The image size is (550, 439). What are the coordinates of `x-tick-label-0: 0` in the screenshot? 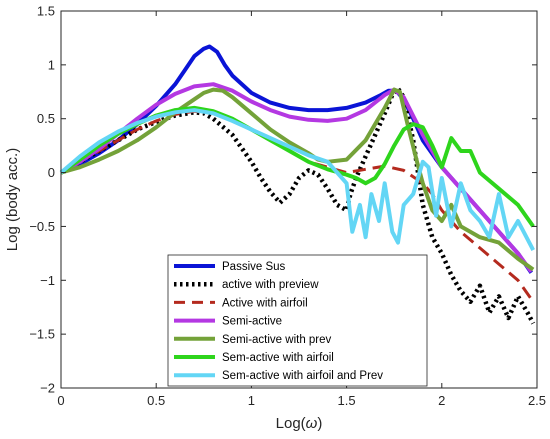 It's located at (60, 400).